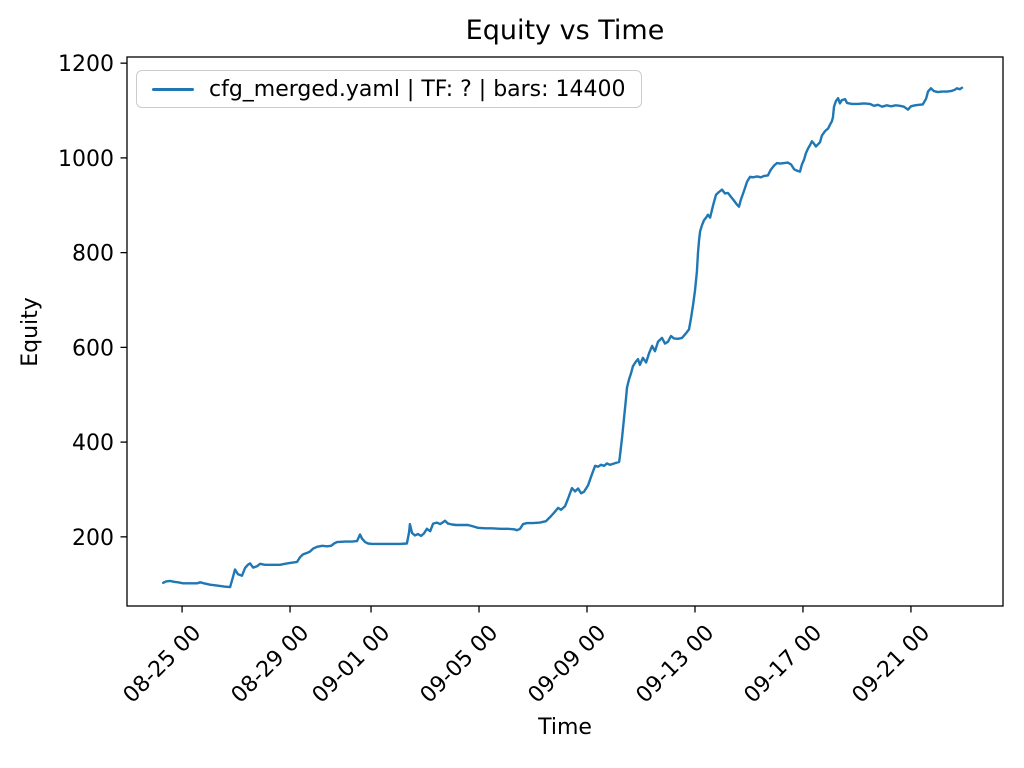 This screenshot has height=768, width=1024. What do you see at coordinates (173, 89) in the screenshot?
I see `legend-line-swatch` at bounding box center [173, 89].